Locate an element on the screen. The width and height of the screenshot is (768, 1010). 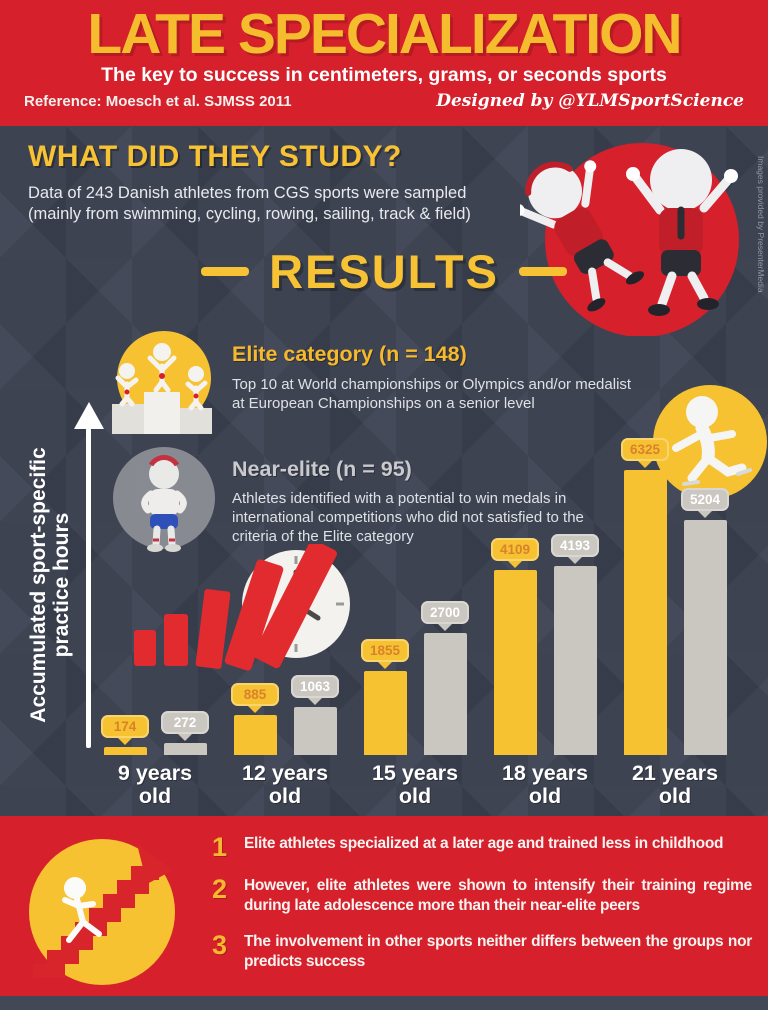
category-label: 9 years old is located at coordinates (155, 785).